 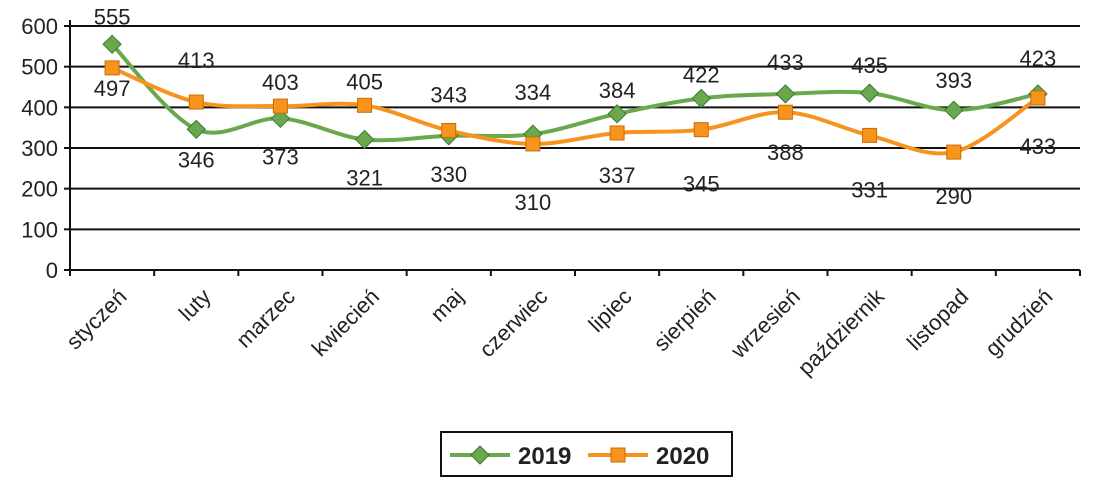 What do you see at coordinates (196, 60) in the screenshot?
I see `data-label: 413` at bounding box center [196, 60].